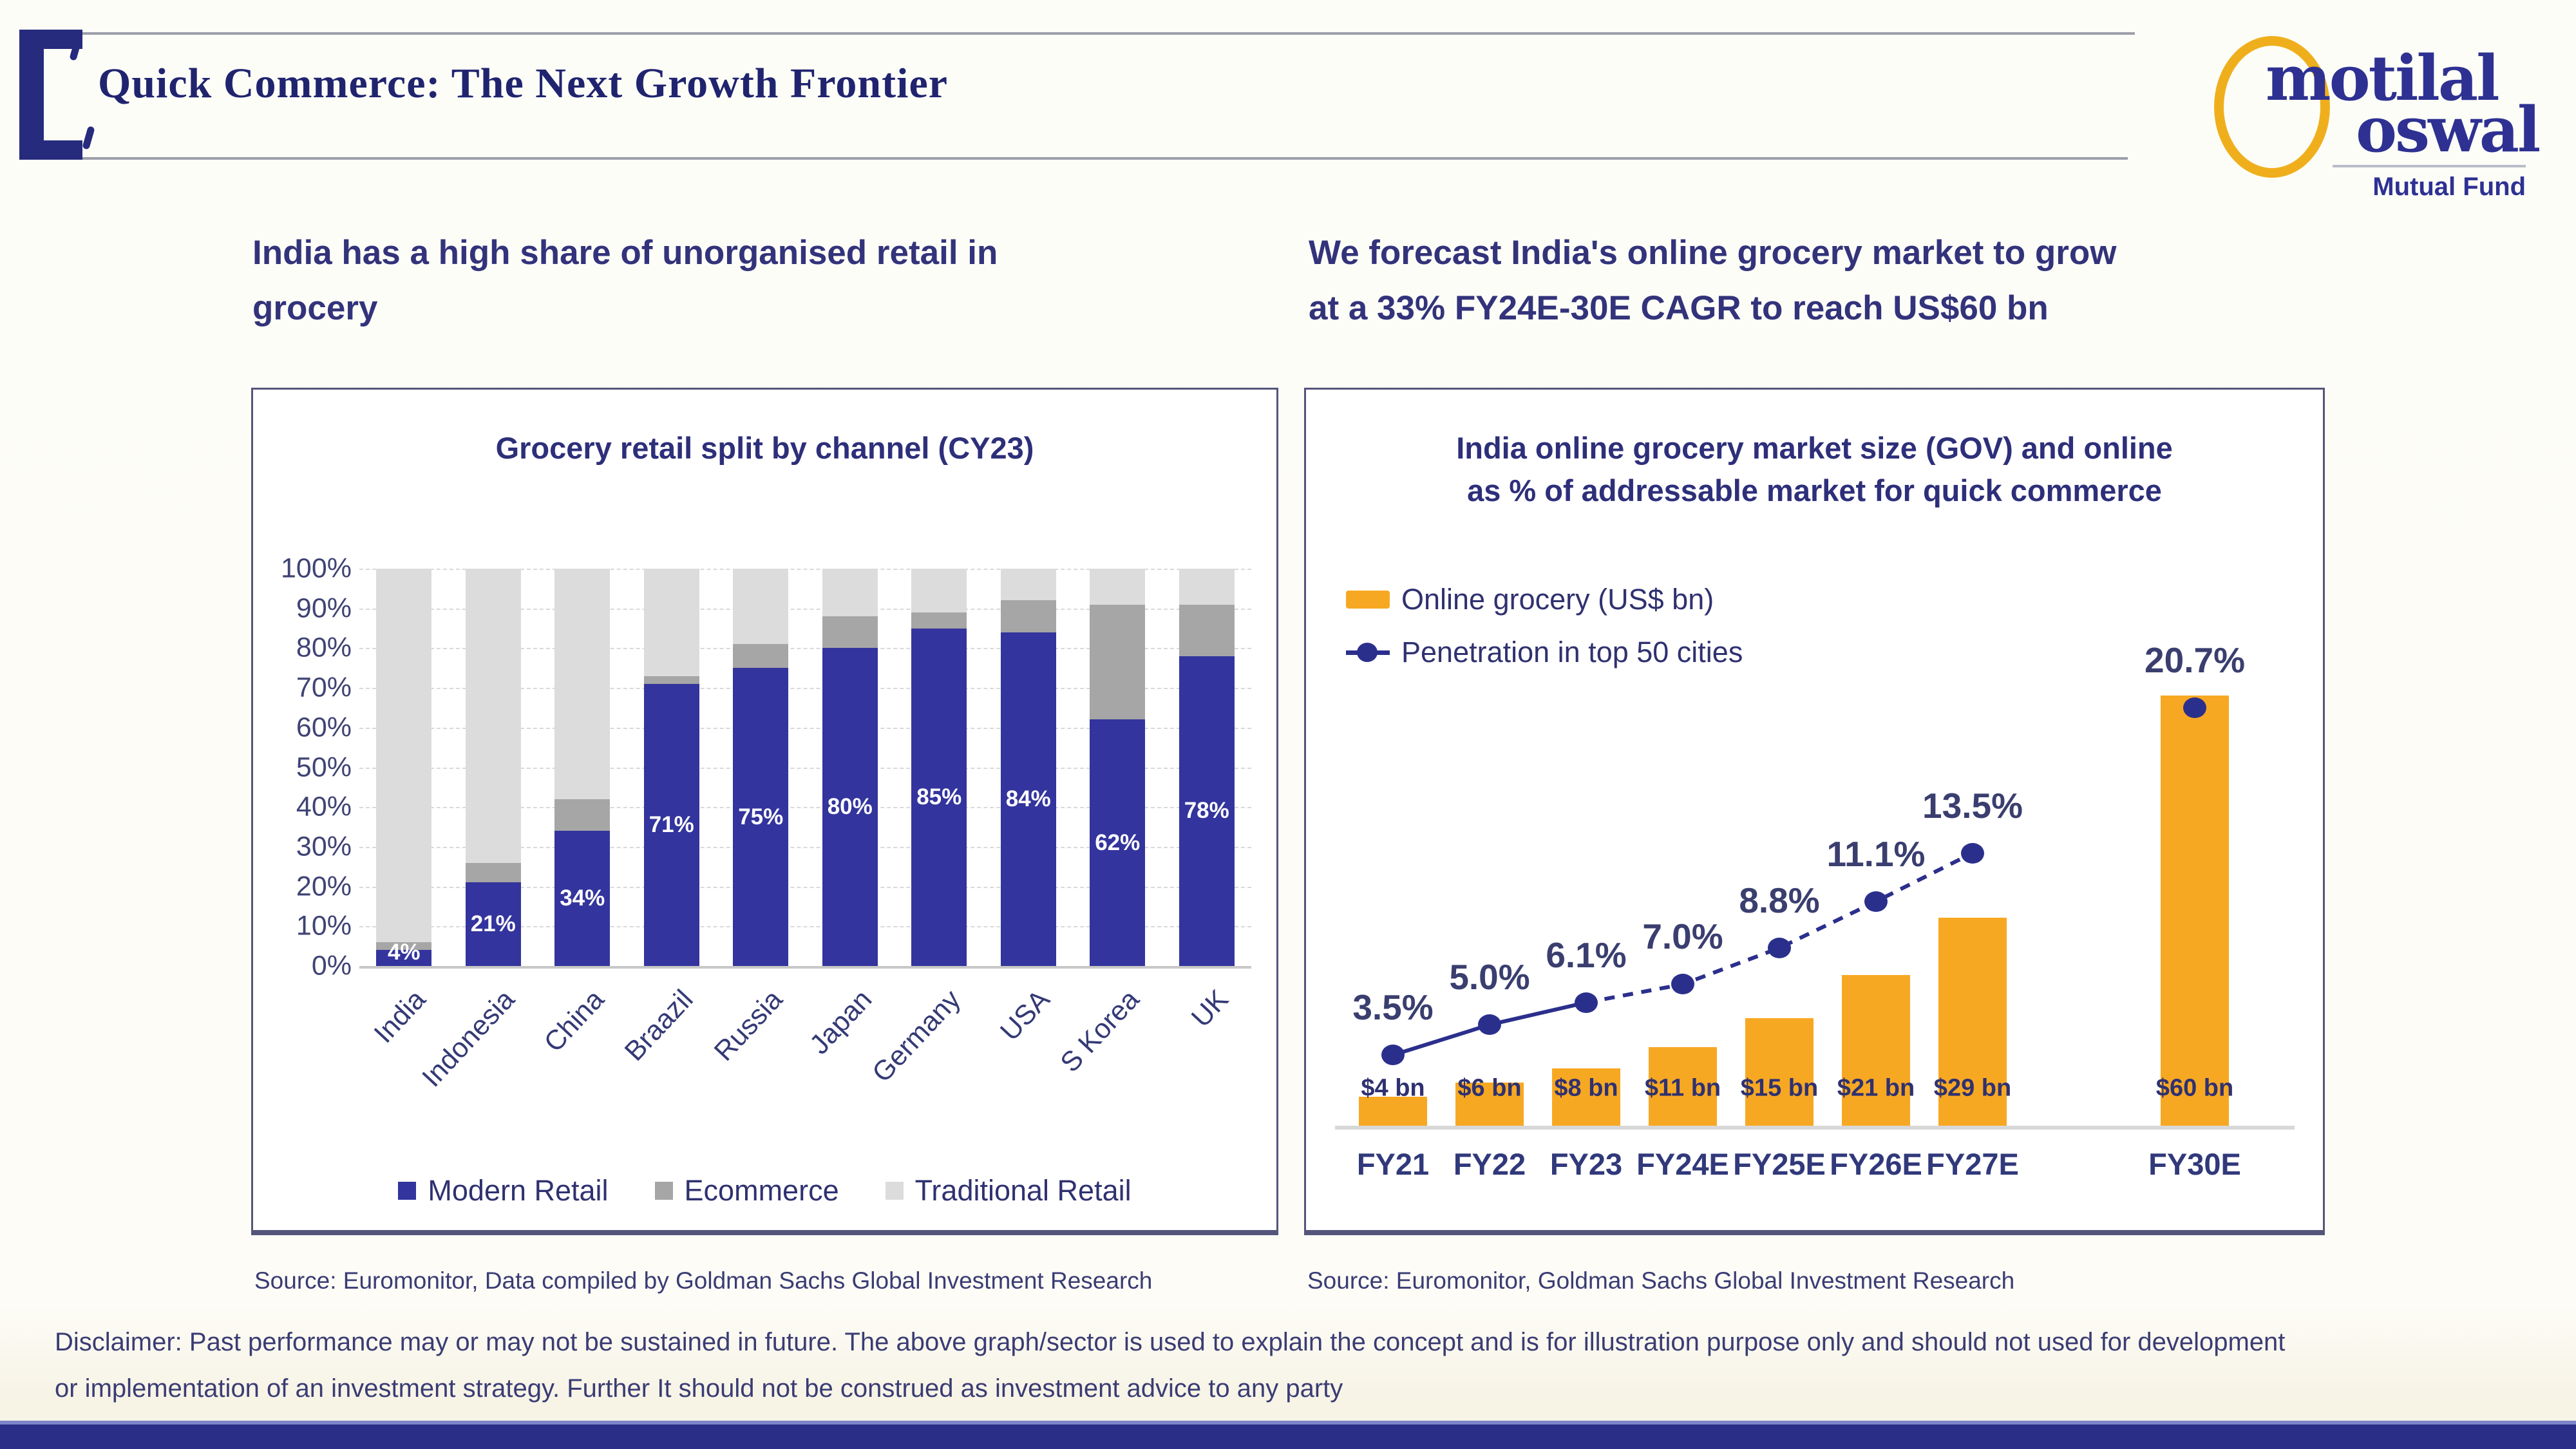  What do you see at coordinates (324, 886) in the screenshot?
I see `y-axis-tick-label: 20%` at bounding box center [324, 886].